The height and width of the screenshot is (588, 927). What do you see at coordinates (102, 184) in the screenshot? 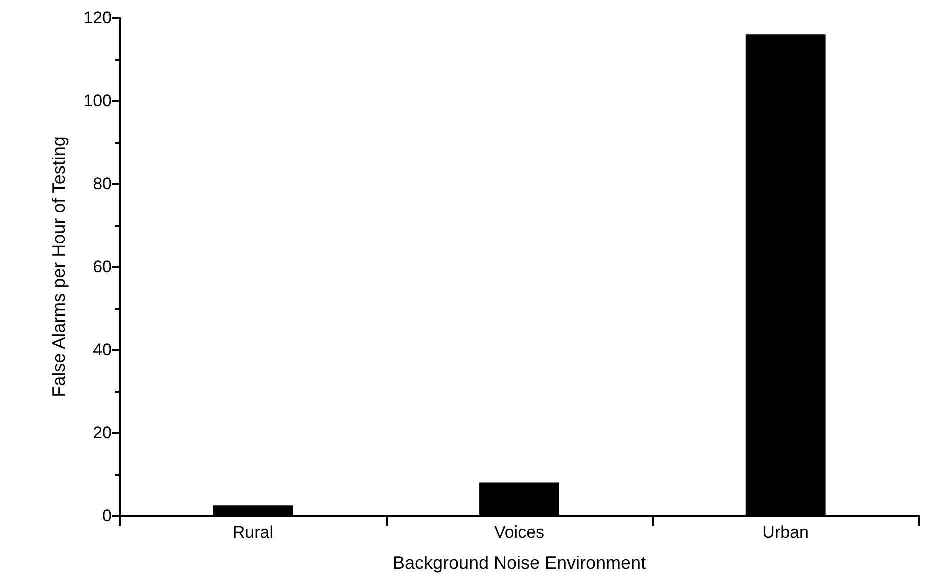
I see `y-tick-label: 80` at bounding box center [102, 184].